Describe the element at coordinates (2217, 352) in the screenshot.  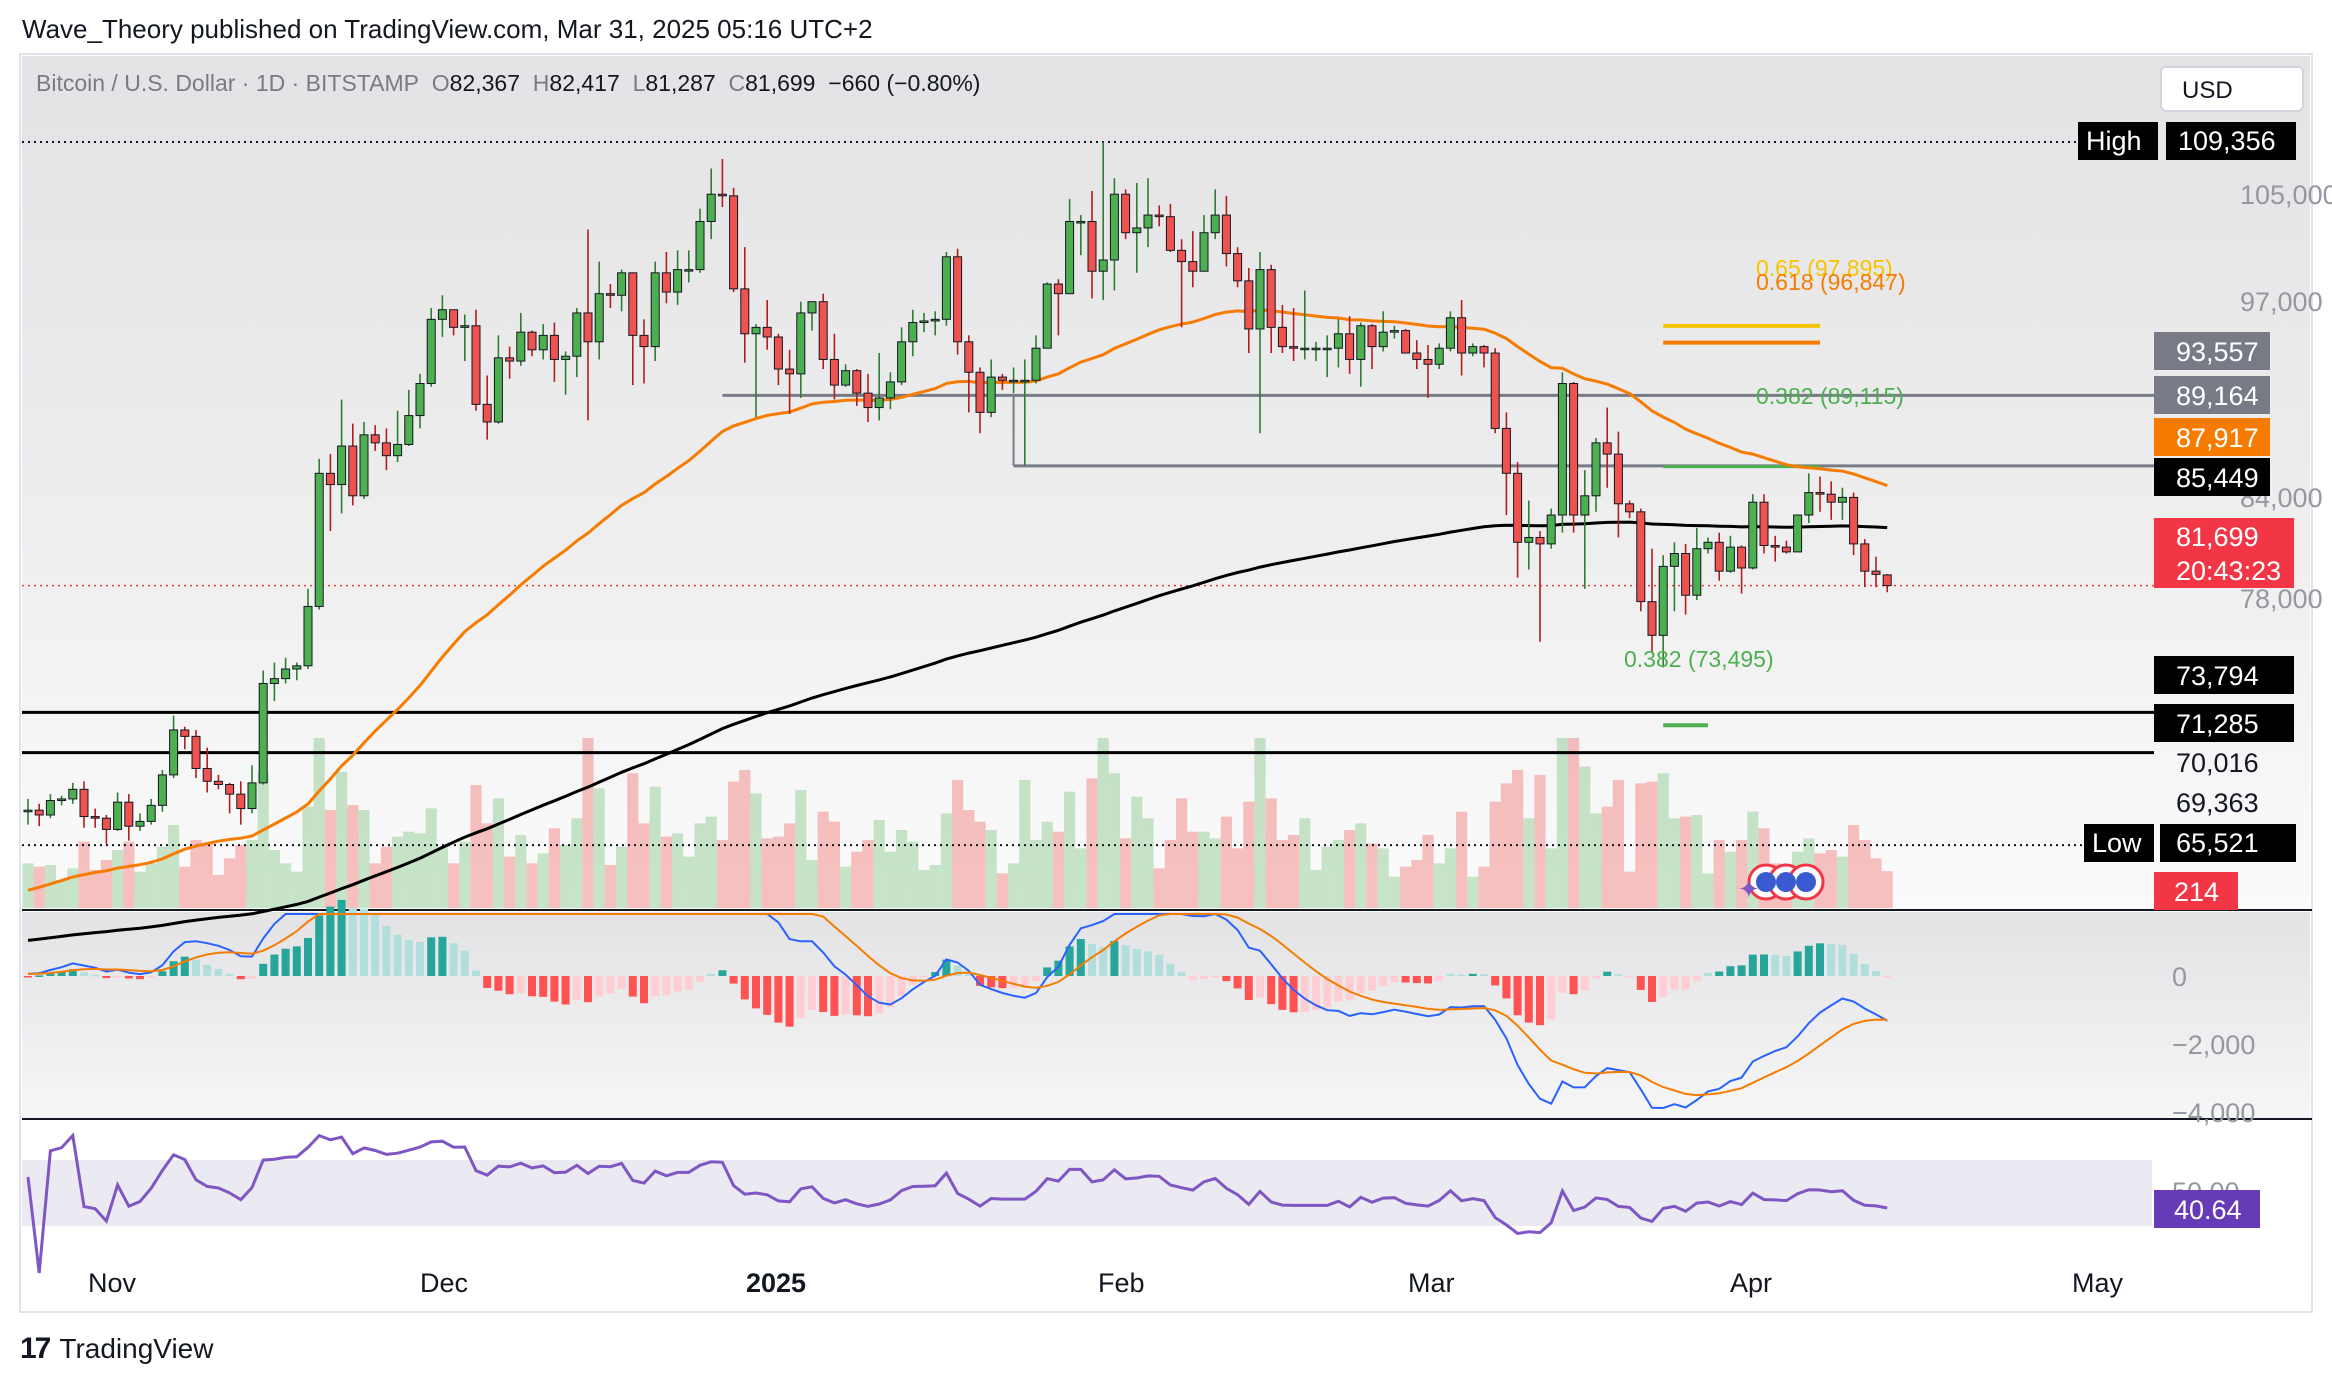
I see `level-r1: 93,557` at that location.